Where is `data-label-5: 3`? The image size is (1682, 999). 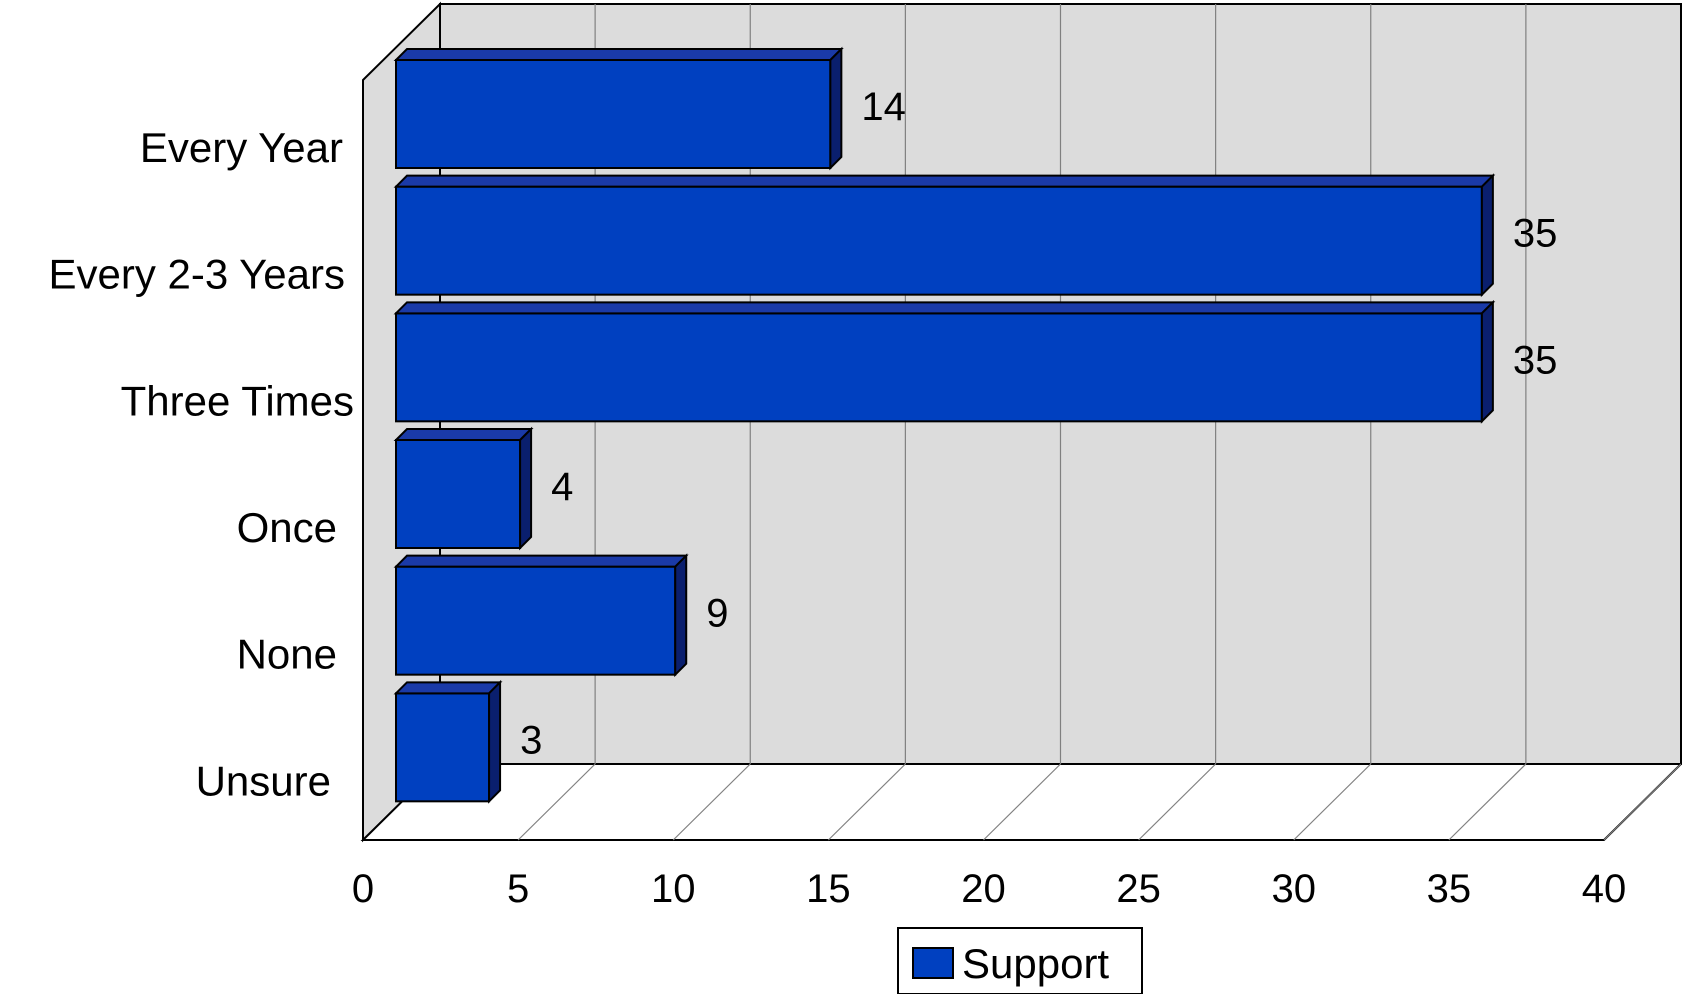 data-label-5: 3 is located at coordinates (531, 740).